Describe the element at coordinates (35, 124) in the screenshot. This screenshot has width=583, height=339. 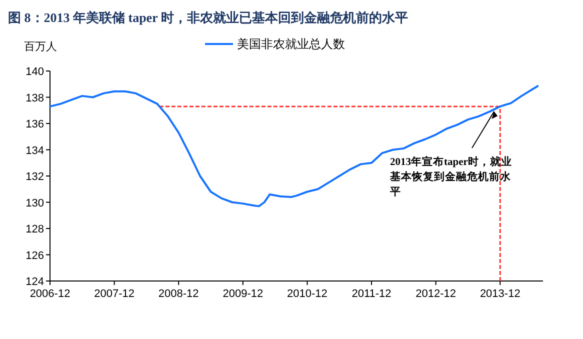
I see `y-tick-label: 136` at that location.